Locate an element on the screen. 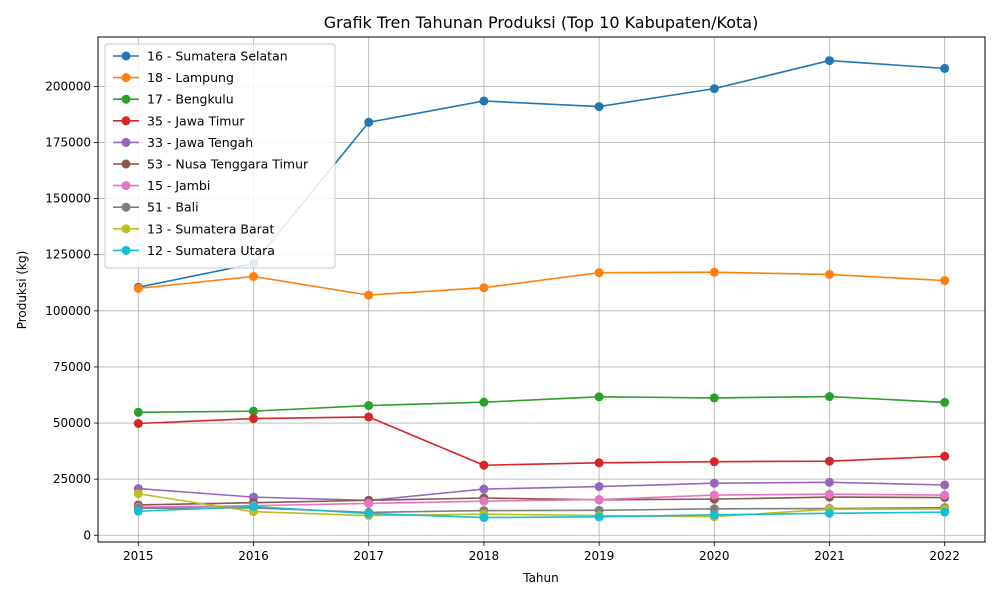 The height and width of the screenshot is (600, 1000). x-tick-label: 2021 is located at coordinates (829, 556).